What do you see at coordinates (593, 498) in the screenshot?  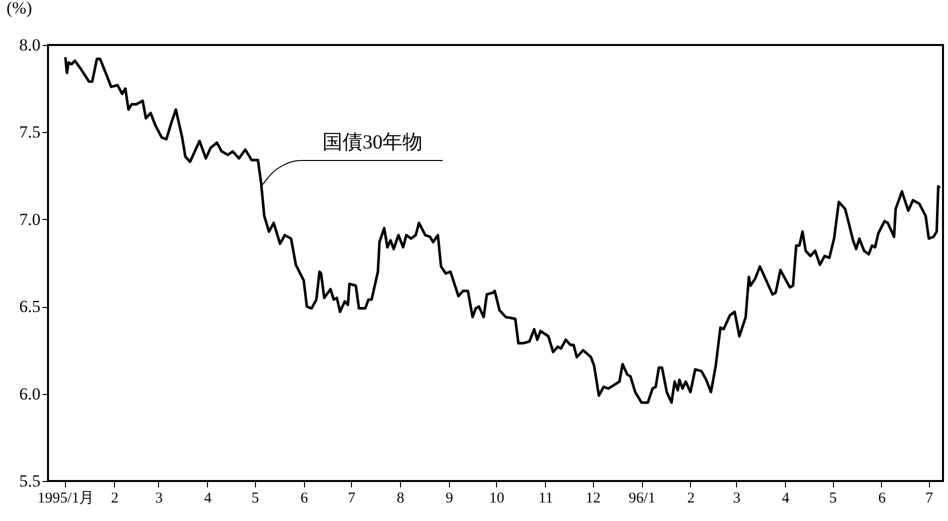 I see `x-tick-label: 12` at bounding box center [593, 498].